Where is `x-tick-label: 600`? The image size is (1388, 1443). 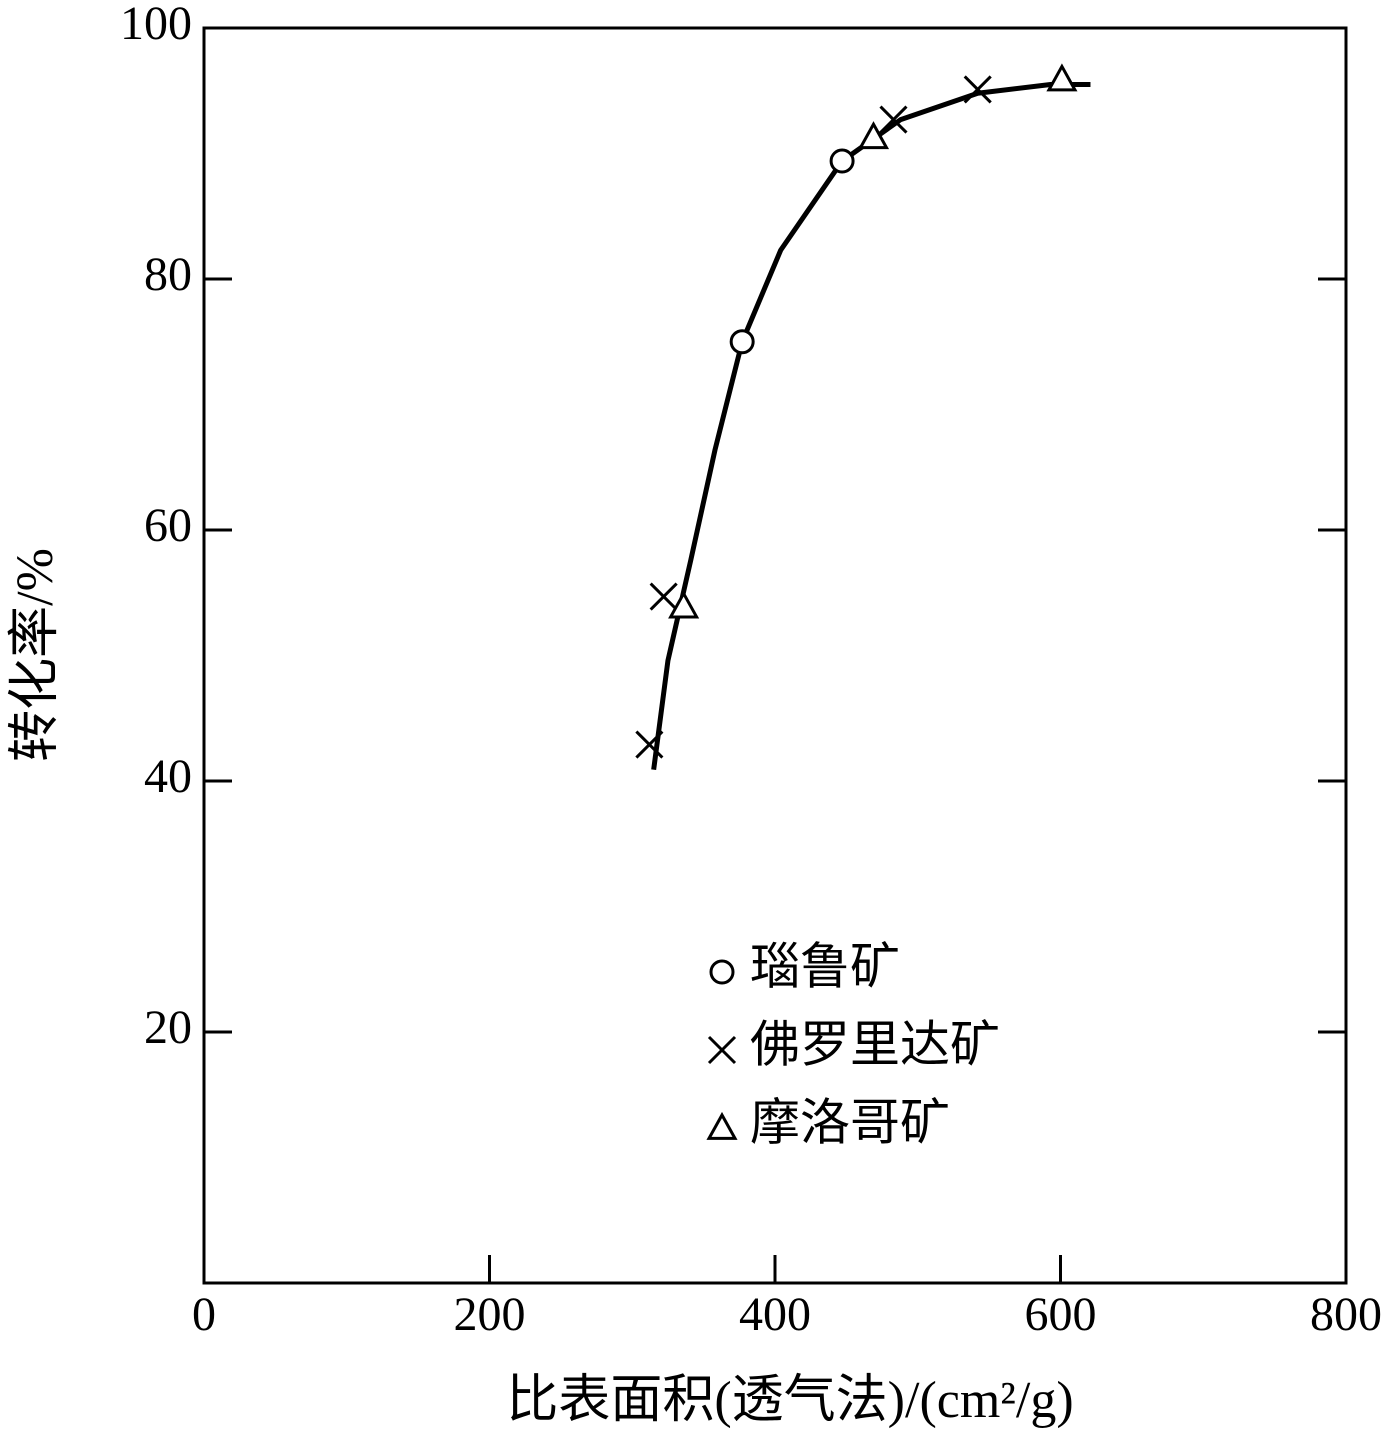 x-tick-label: 600 is located at coordinates (1061, 1314).